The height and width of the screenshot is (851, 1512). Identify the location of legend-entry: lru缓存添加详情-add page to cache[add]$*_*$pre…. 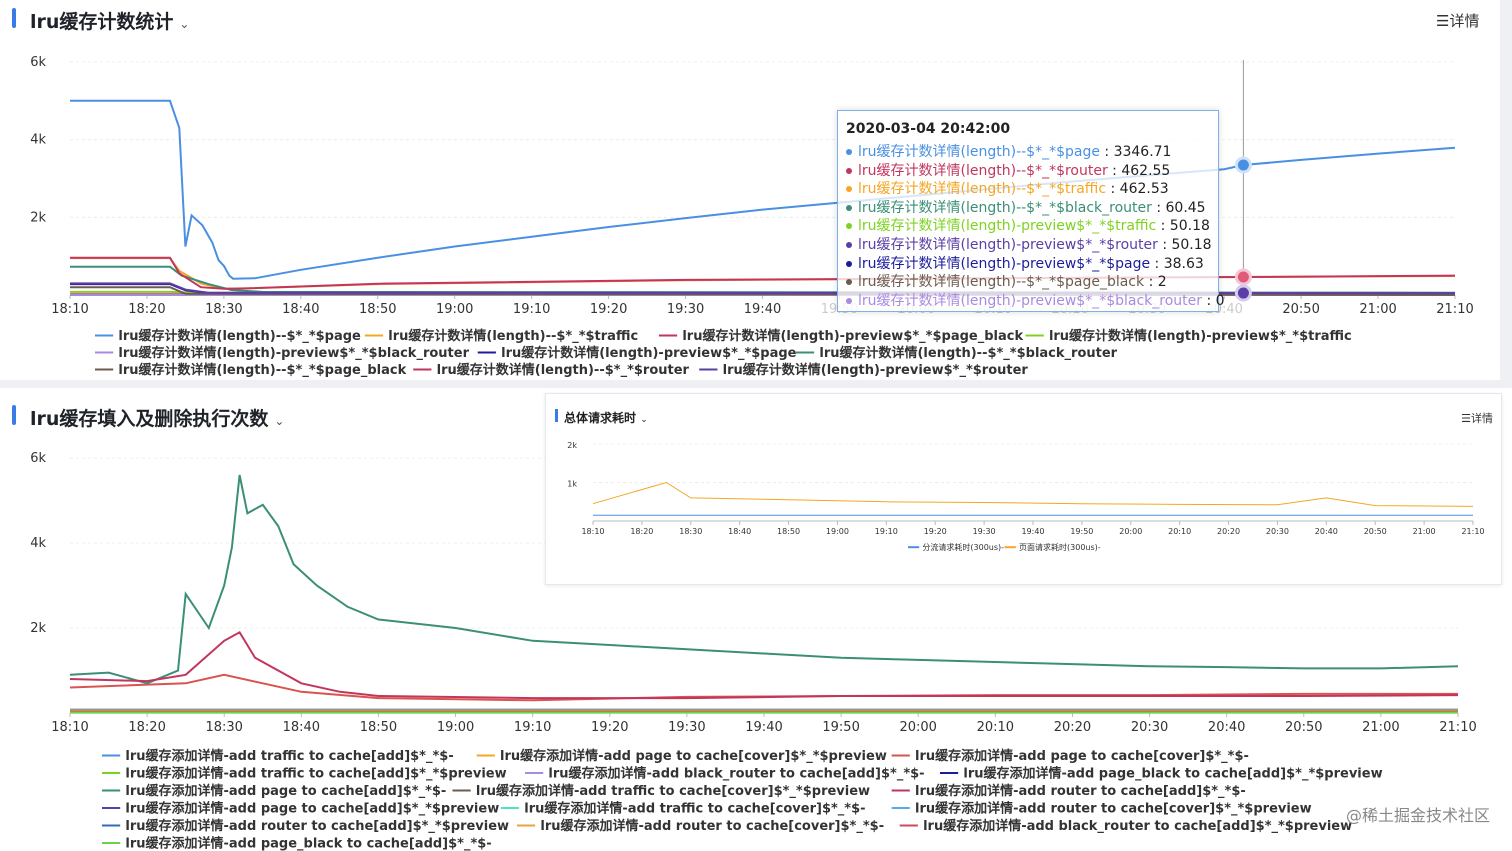
(312, 809).